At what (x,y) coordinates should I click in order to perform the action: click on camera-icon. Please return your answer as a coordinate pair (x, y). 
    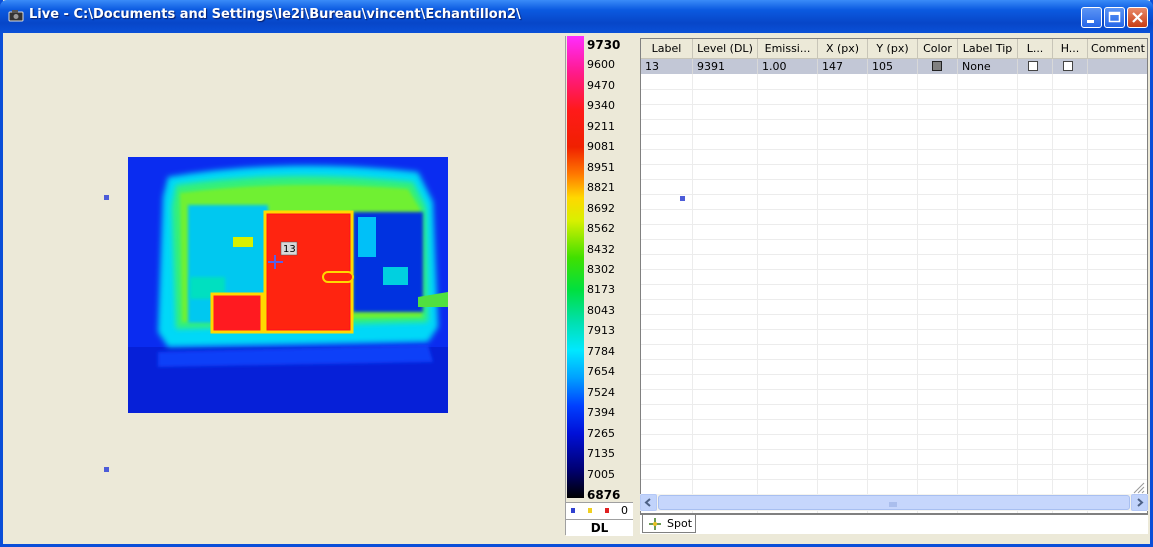
    Looking at the image, I should click on (16, 16).